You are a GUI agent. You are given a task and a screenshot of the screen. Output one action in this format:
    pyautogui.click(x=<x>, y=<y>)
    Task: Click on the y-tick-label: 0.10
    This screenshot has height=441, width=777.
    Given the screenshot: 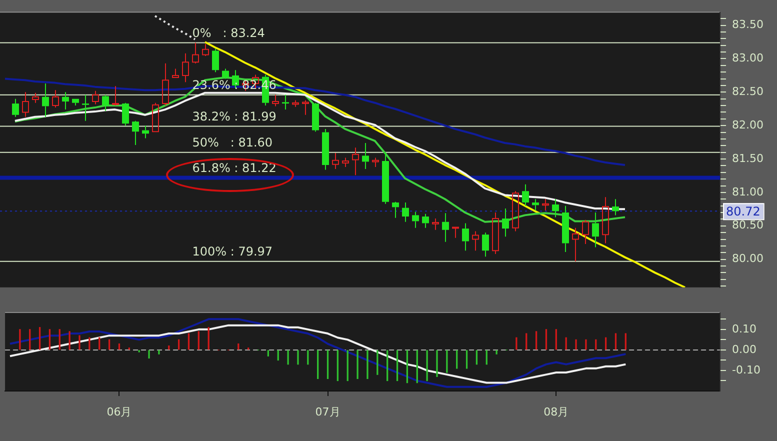 What is the action you would take?
    pyautogui.click(x=744, y=329)
    